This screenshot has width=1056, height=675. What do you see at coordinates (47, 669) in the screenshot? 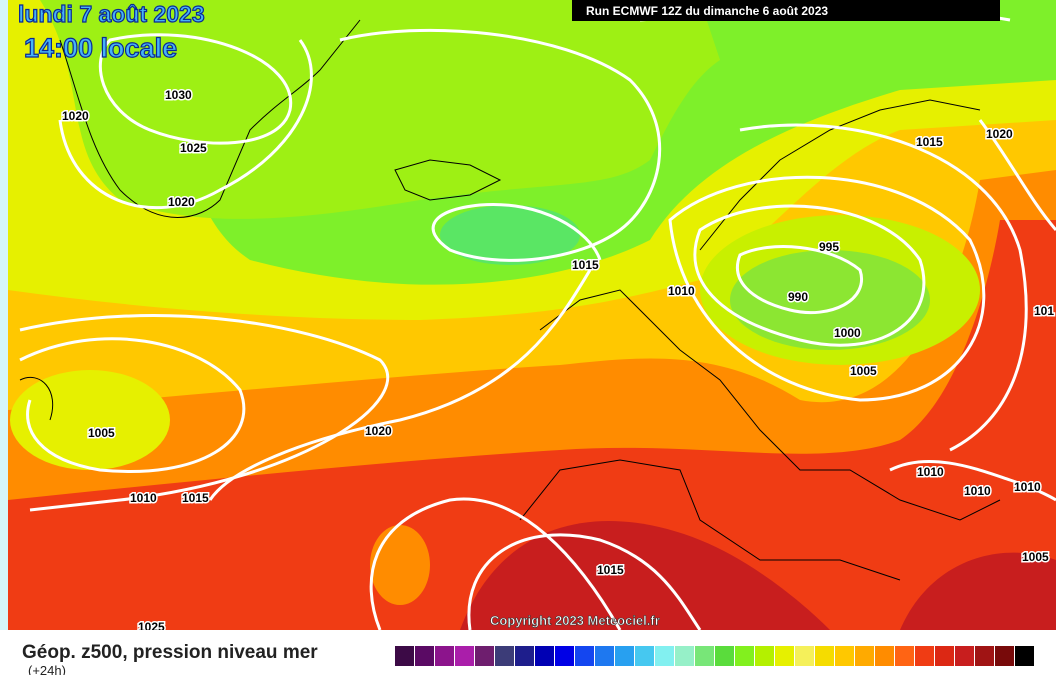
I see `footer-subtitle: (+24h)` at bounding box center [47, 669].